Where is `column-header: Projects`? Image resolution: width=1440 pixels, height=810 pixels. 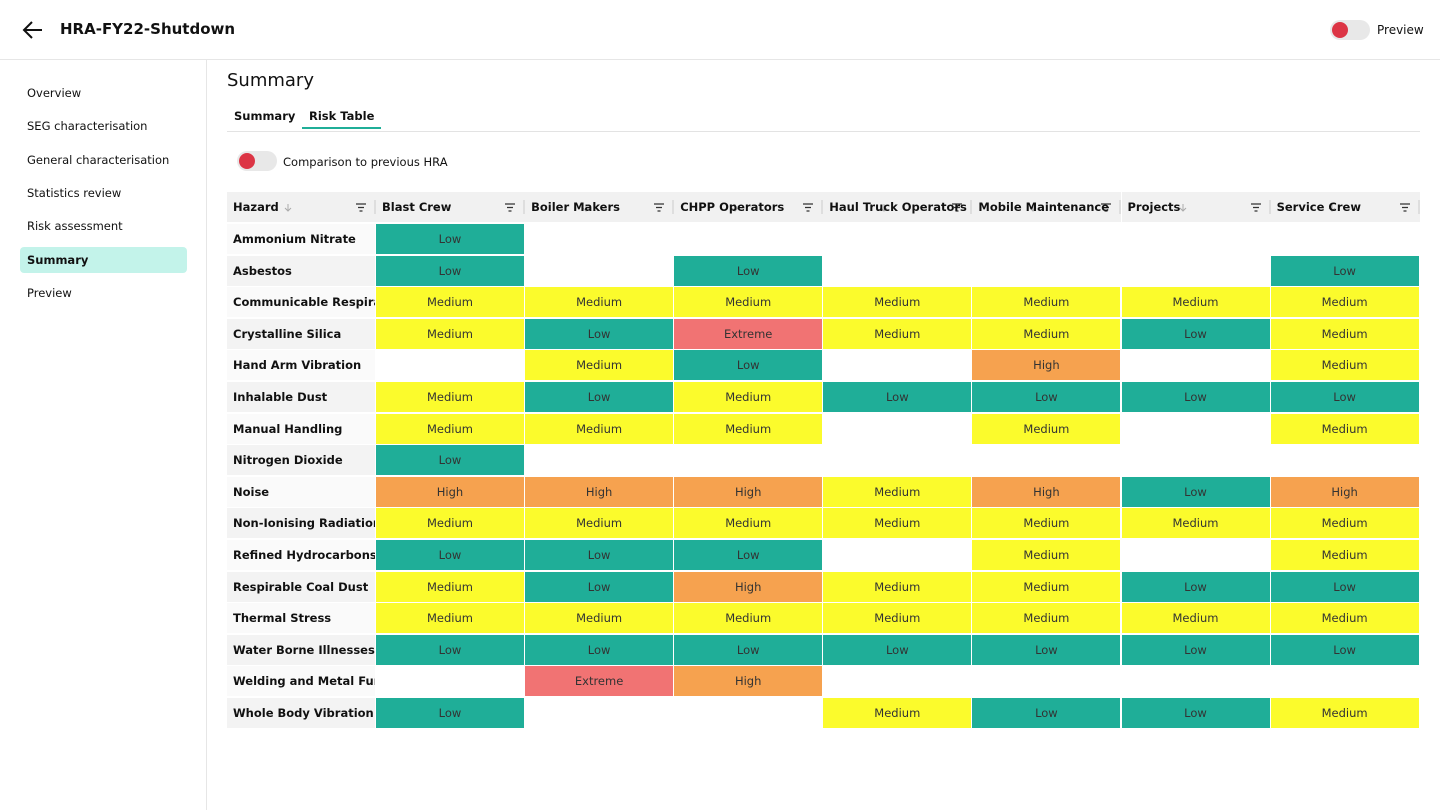 column-header: Projects is located at coordinates (1196, 207).